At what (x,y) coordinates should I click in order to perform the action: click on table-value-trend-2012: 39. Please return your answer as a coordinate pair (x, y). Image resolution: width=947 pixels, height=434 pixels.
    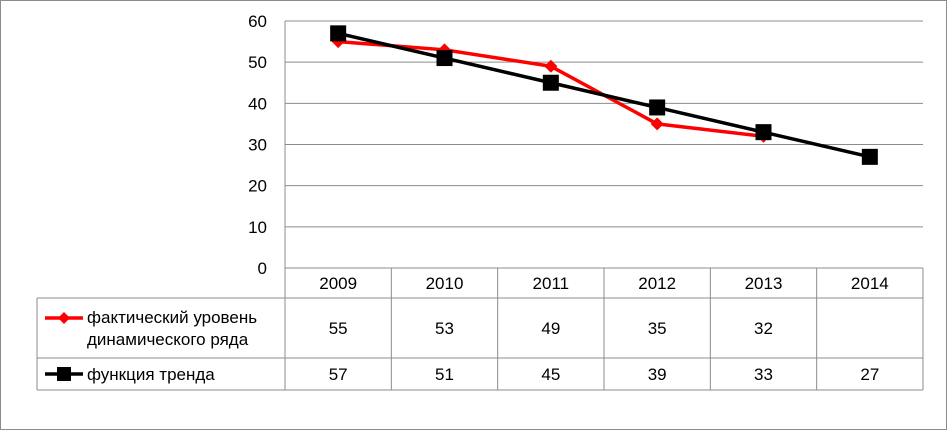
    Looking at the image, I should click on (657, 374).